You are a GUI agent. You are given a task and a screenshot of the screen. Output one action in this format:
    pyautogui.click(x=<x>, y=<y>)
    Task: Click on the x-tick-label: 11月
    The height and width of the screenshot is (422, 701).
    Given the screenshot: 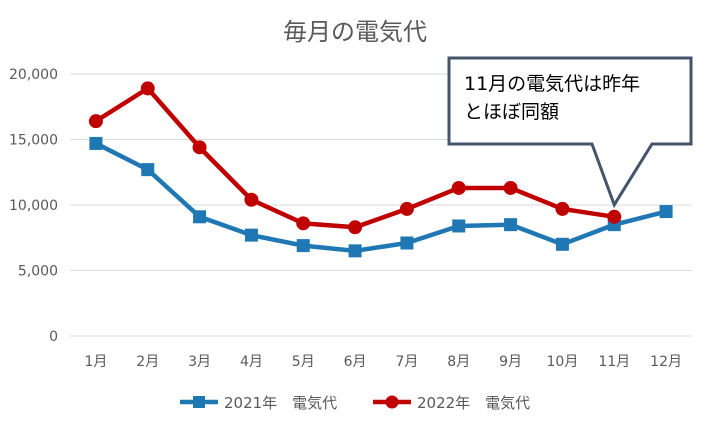 What is the action you would take?
    pyautogui.click(x=614, y=362)
    